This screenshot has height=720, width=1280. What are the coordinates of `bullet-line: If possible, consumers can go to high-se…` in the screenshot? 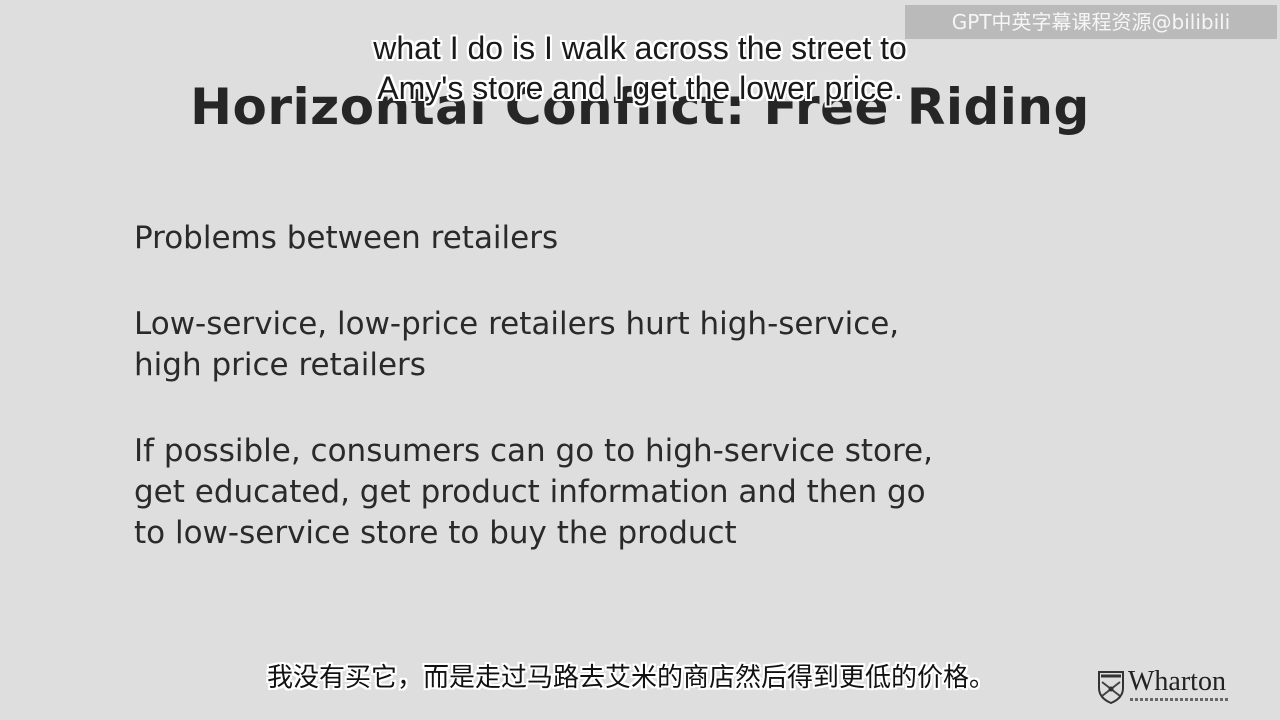 It's located at (533, 451).